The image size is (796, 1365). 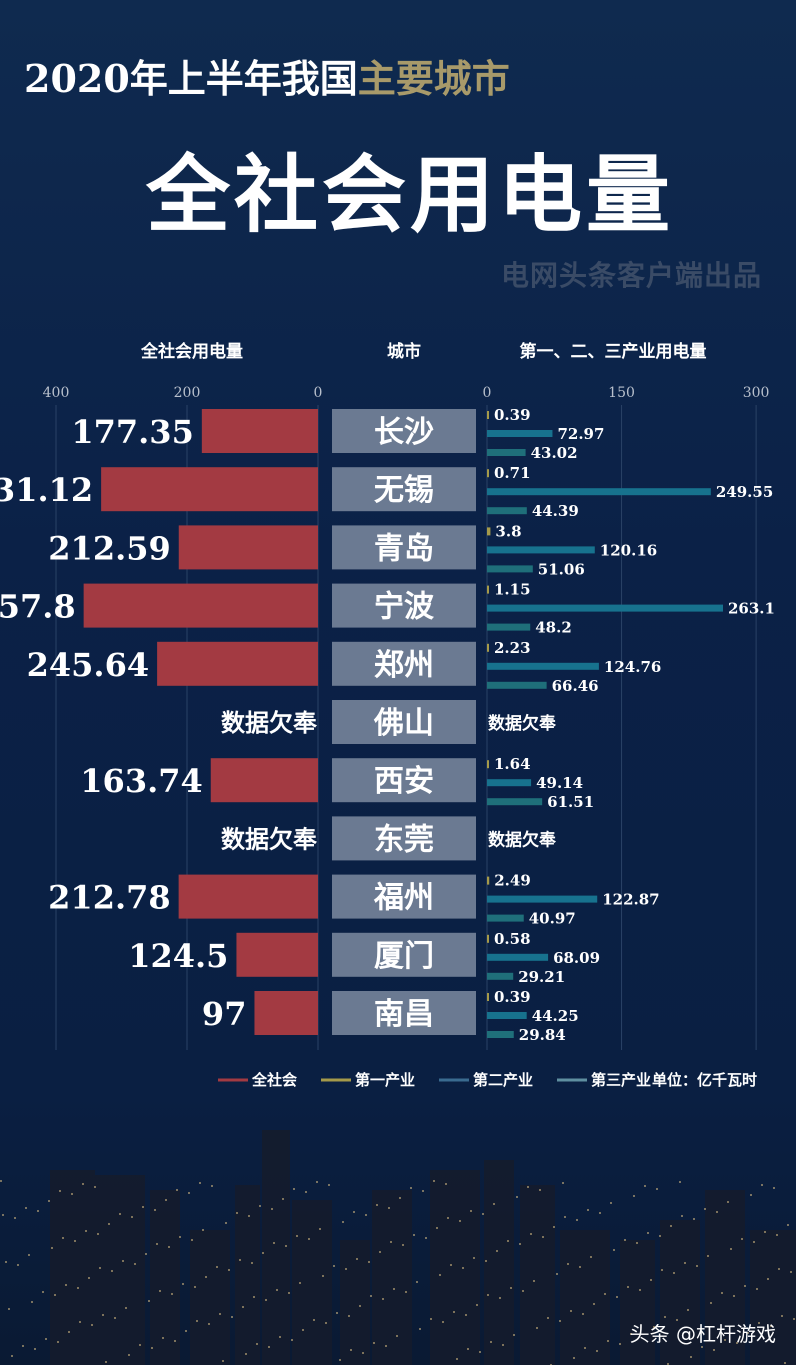 What do you see at coordinates (403, 723) in the screenshot?
I see `city-label: 佛山` at bounding box center [403, 723].